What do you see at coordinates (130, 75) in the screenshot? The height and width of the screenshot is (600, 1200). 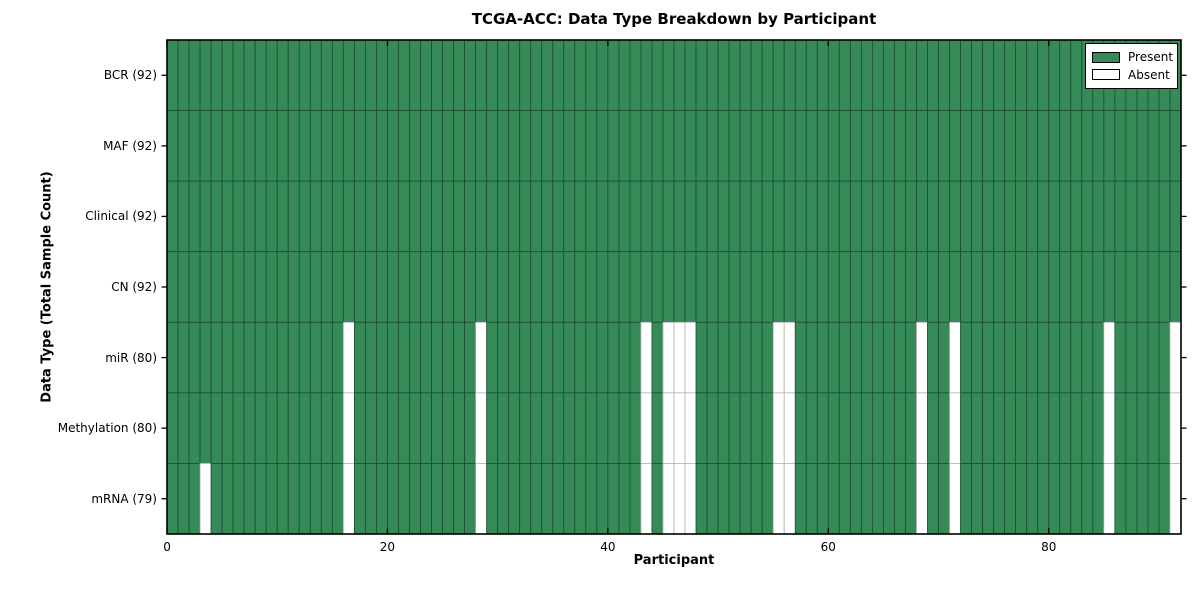 I see `y-tick-label: BCR (92)` at bounding box center [130, 75].